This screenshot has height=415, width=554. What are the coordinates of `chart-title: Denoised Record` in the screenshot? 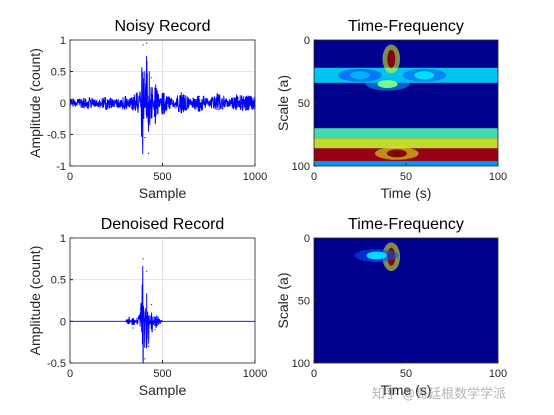 It's located at (163, 224).